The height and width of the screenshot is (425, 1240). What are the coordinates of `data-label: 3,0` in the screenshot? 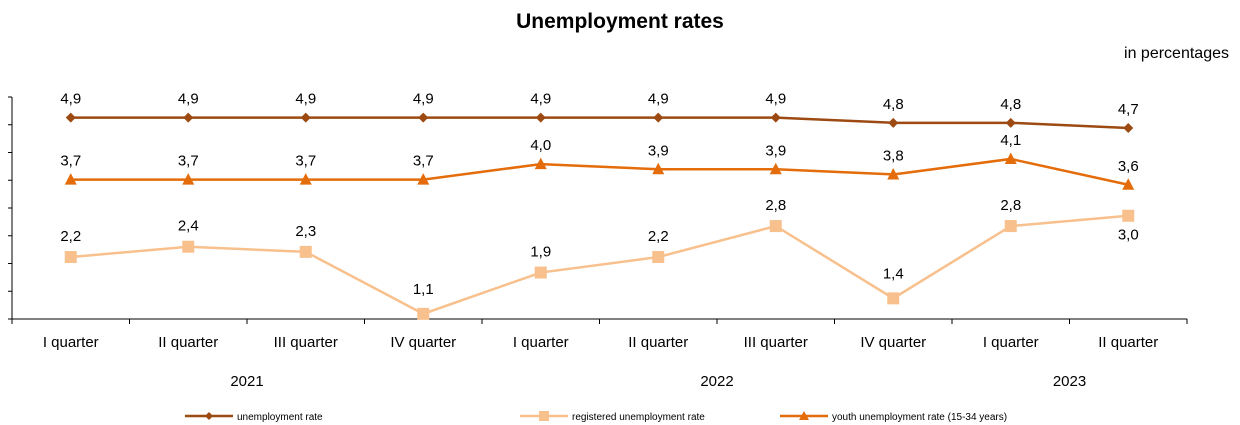 It's located at (1128, 235).